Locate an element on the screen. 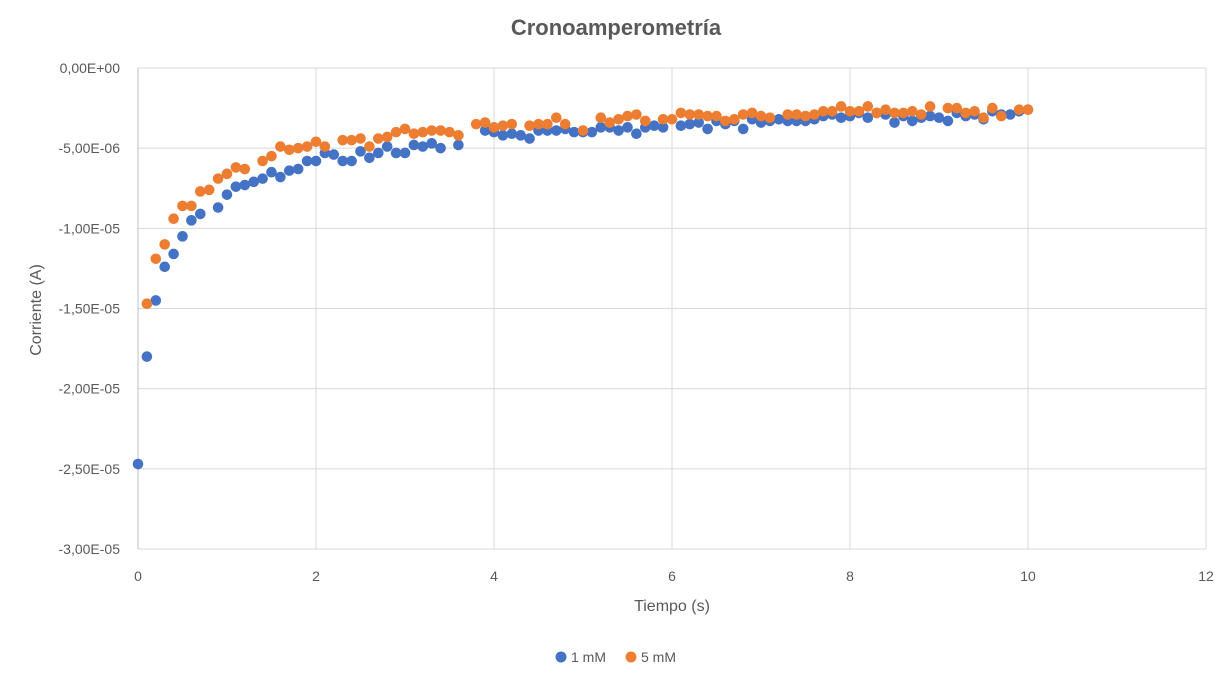  y-tick-label: -1,50E-05 is located at coordinates (90, 309).